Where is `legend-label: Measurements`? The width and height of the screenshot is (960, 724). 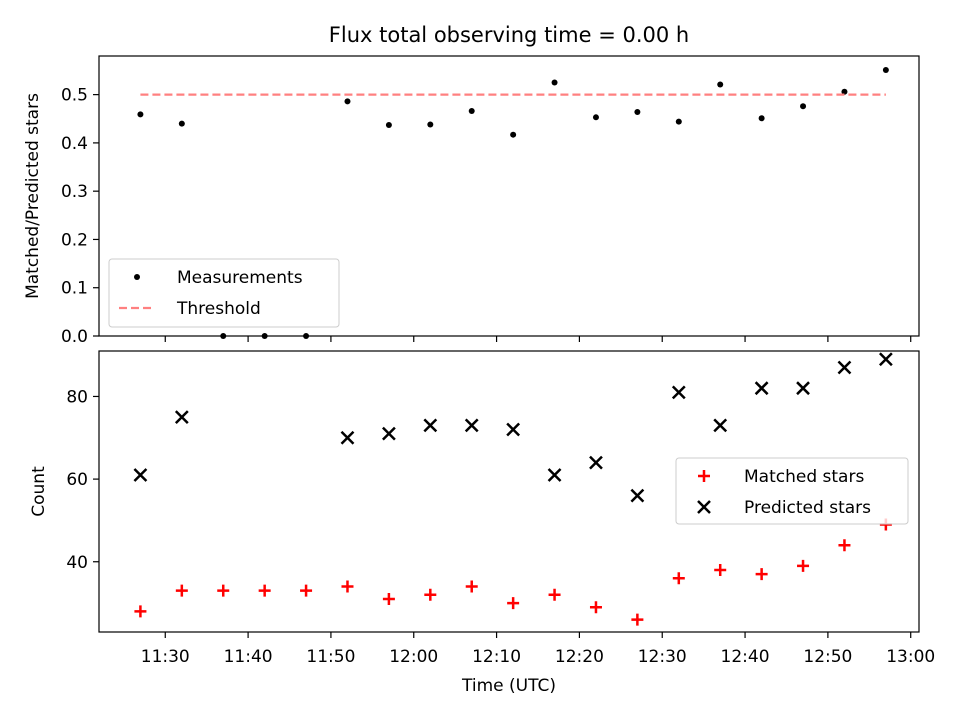 legend-label: Measurements is located at coordinates (240, 278).